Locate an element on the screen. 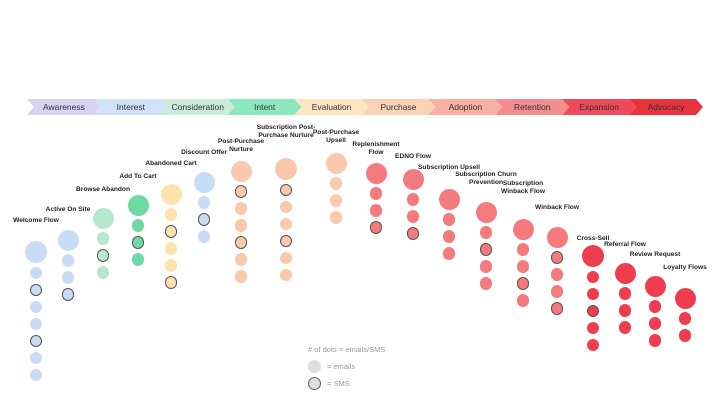 The width and height of the screenshot is (725, 407). stage-chevron-interest is located at coordinates (130, 107).